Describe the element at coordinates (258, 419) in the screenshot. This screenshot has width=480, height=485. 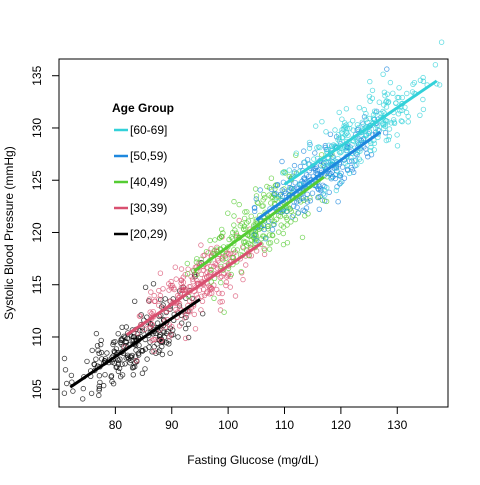
I see `x-axis: 80 90 100 110 120 130` at that location.